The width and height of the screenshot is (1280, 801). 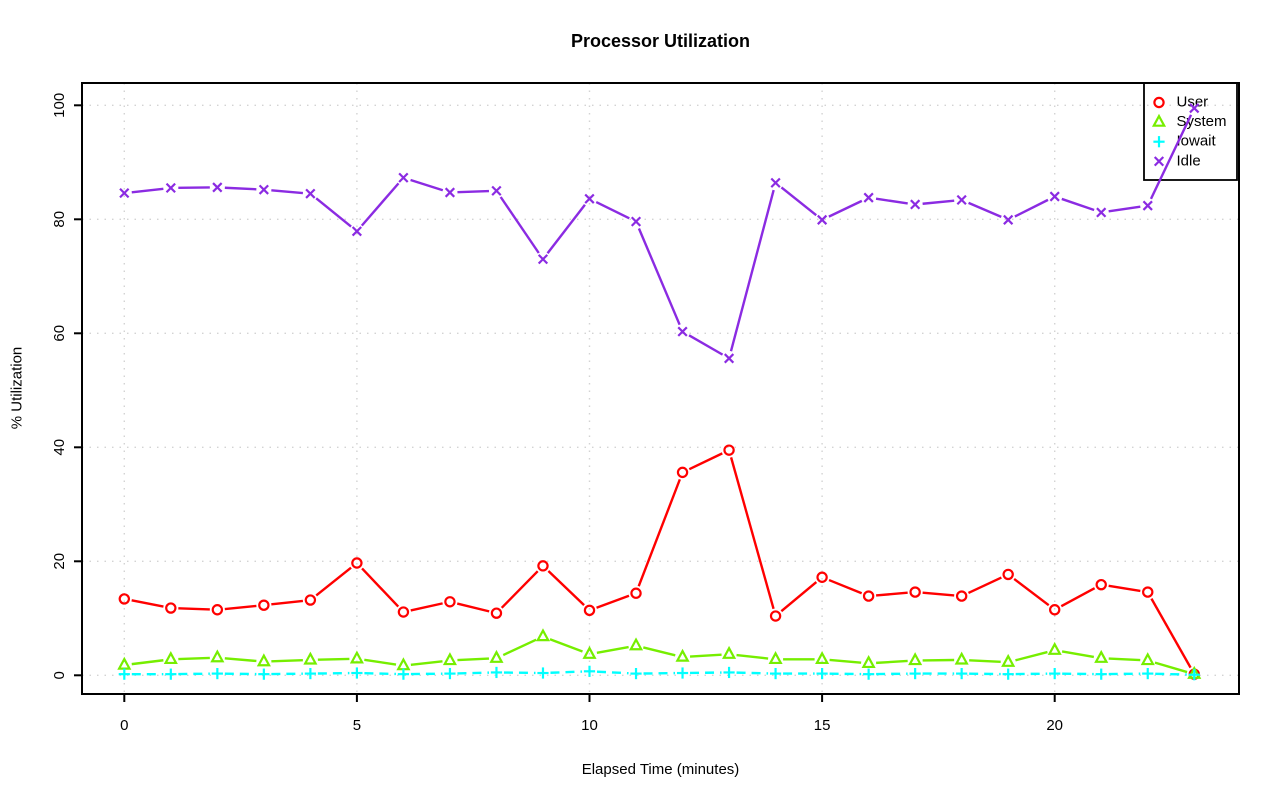 I want to click on y-tick-label: 0, so click(x=59, y=675).